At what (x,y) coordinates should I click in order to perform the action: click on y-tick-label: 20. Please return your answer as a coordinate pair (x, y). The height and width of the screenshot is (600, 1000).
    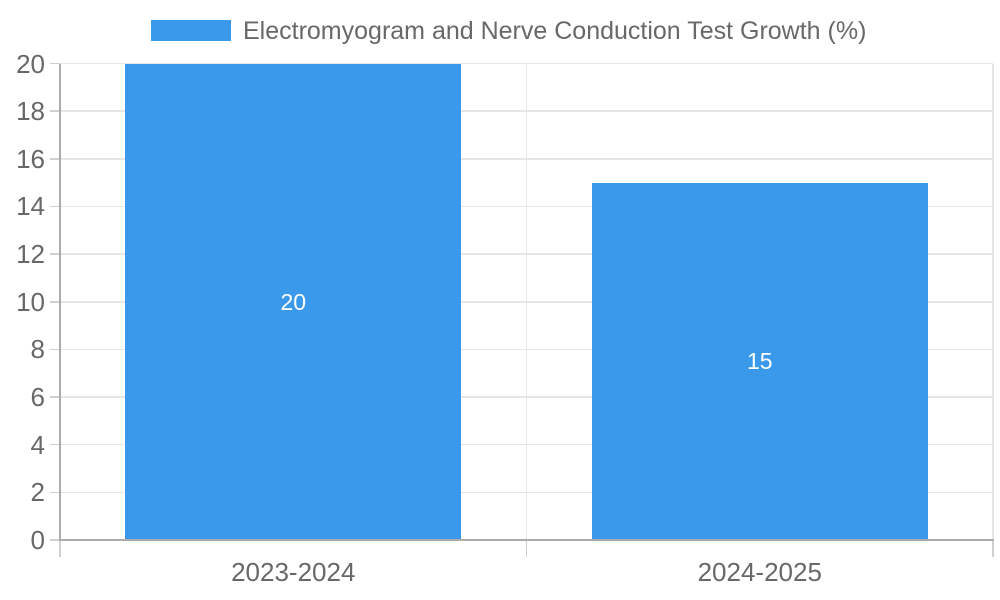
    Looking at the image, I should click on (30, 63).